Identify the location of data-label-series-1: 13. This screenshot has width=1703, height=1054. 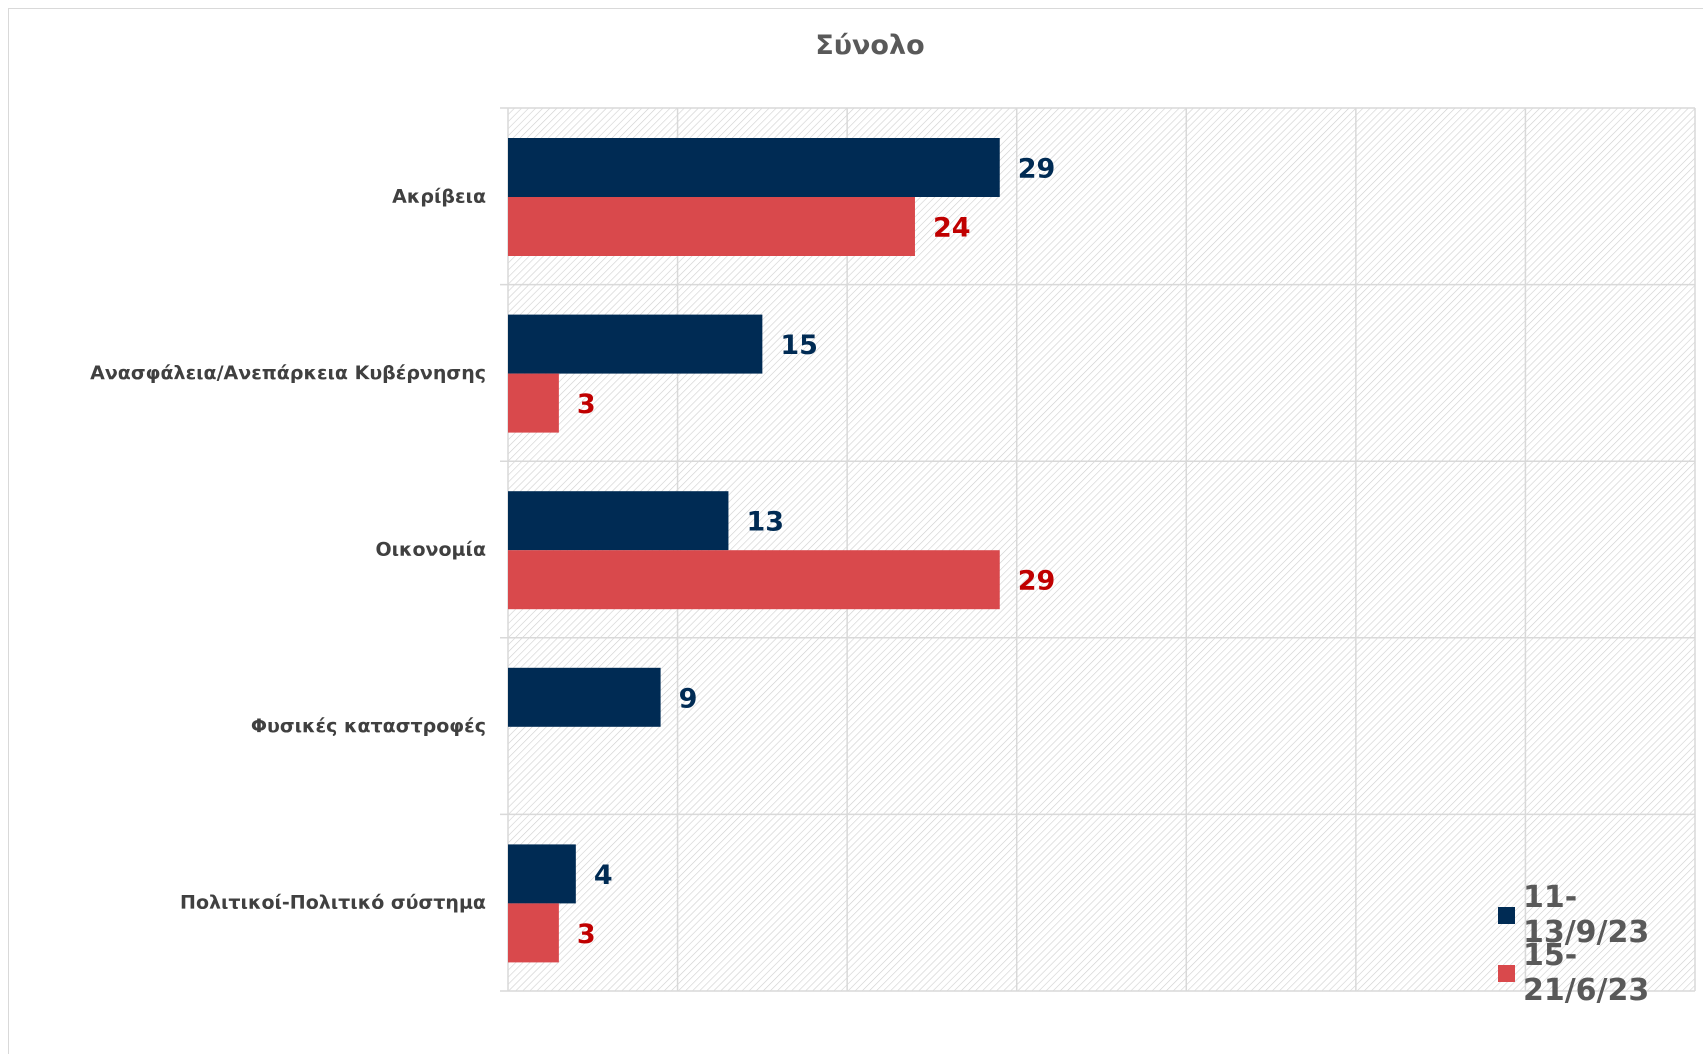
(765, 522).